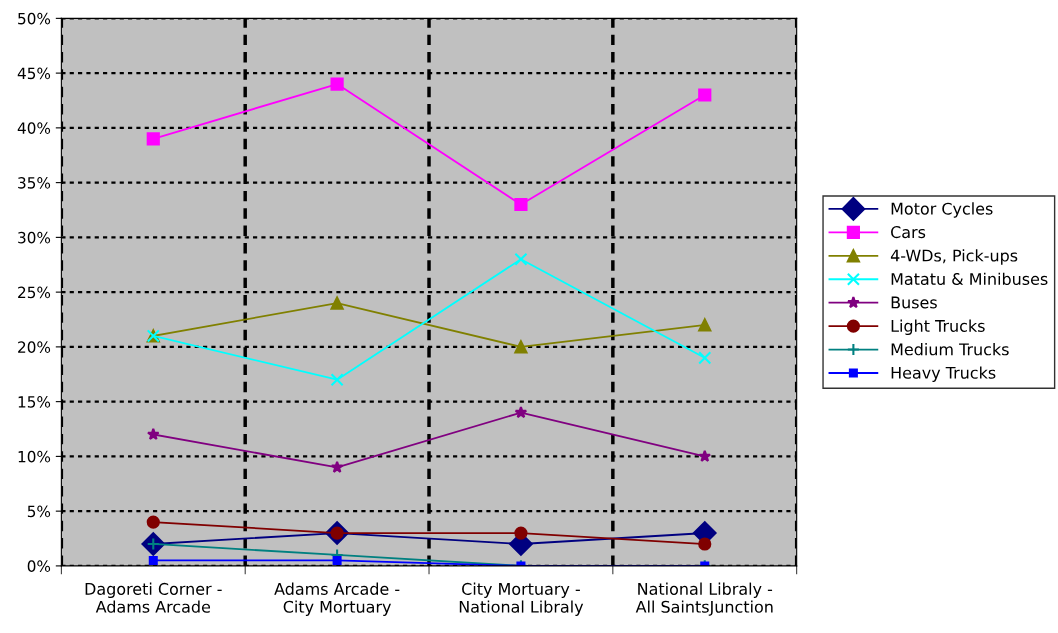 The image size is (1058, 633). What do you see at coordinates (34, 456) in the screenshot?
I see `y-tick-label: 10%` at bounding box center [34, 456].